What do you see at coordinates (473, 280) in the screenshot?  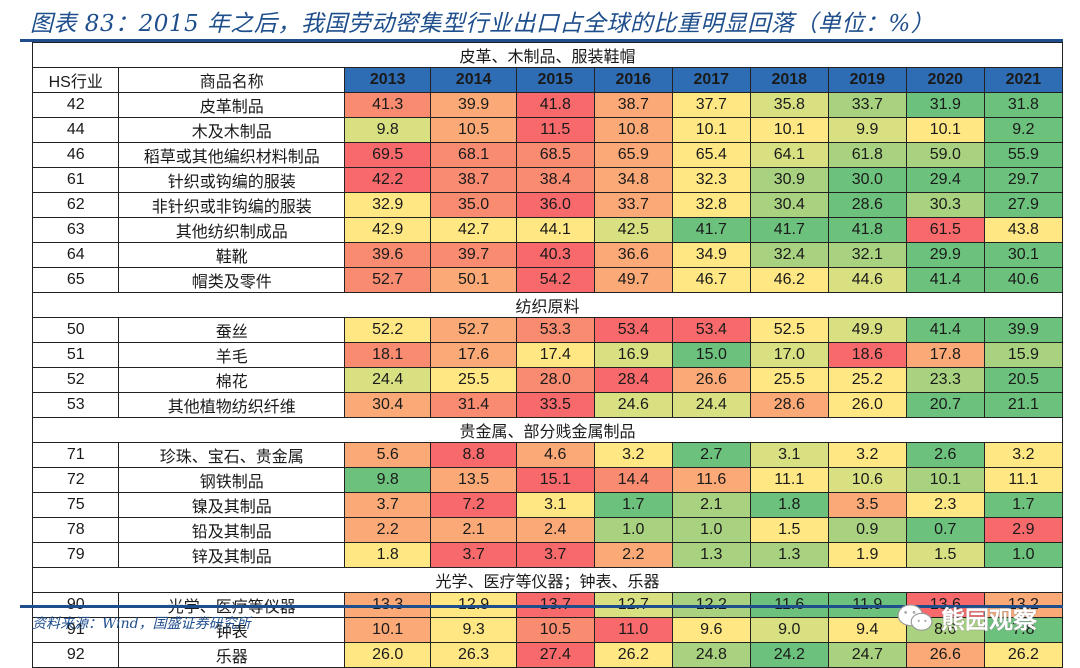 I see `value-cell: 50.1` at bounding box center [473, 280].